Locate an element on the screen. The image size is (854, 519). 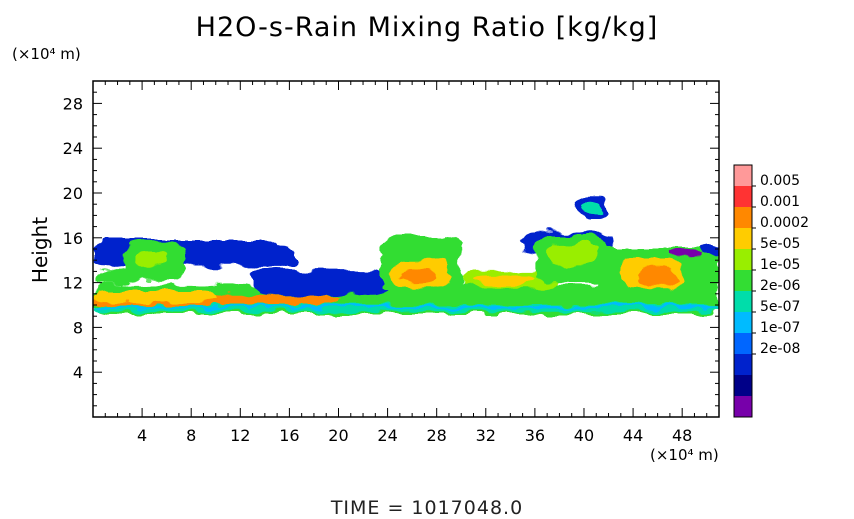
x-axis-unit: (×10⁴ m) is located at coordinates (684, 455).